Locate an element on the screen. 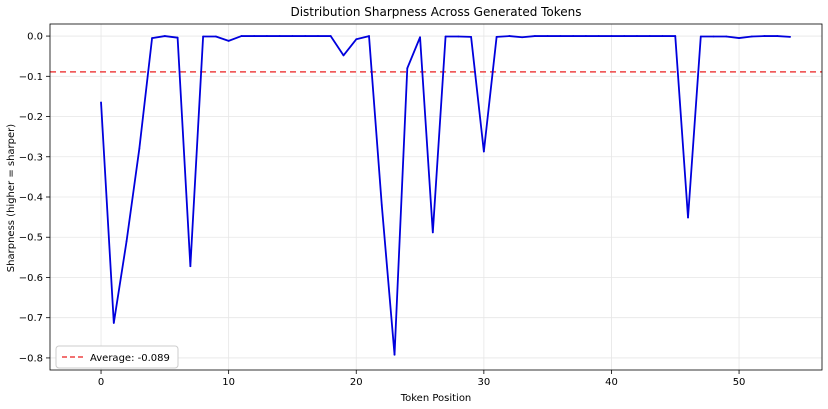 The image size is (828, 409). y-tick-label: −0.6 is located at coordinates (31, 278).